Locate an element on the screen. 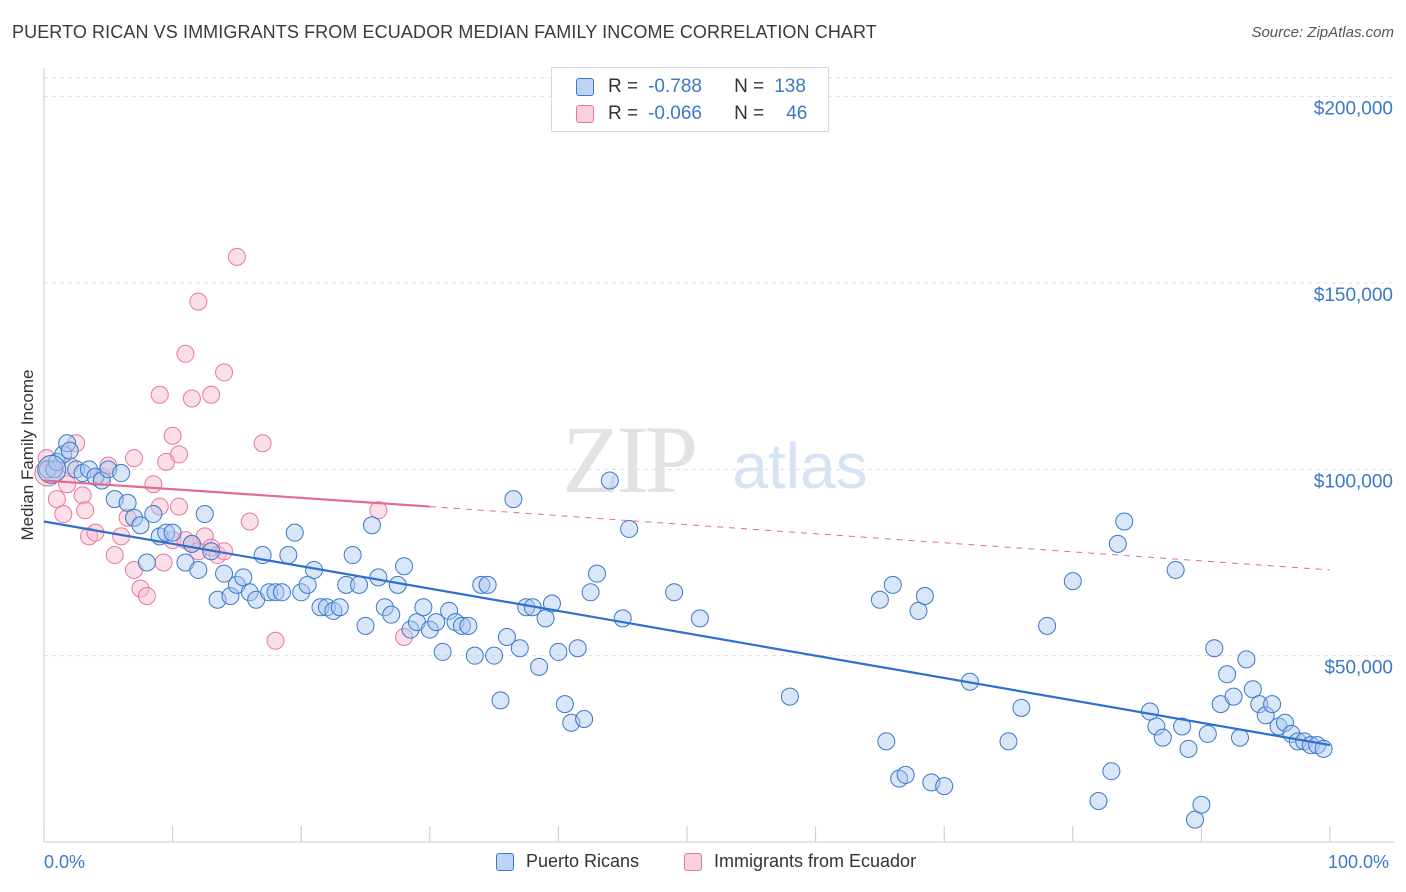 This screenshot has width=1406, height=892. y-tick-labels: $50,000 $100,000 $150,000 $200,000 is located at coordinates (1353, 389).